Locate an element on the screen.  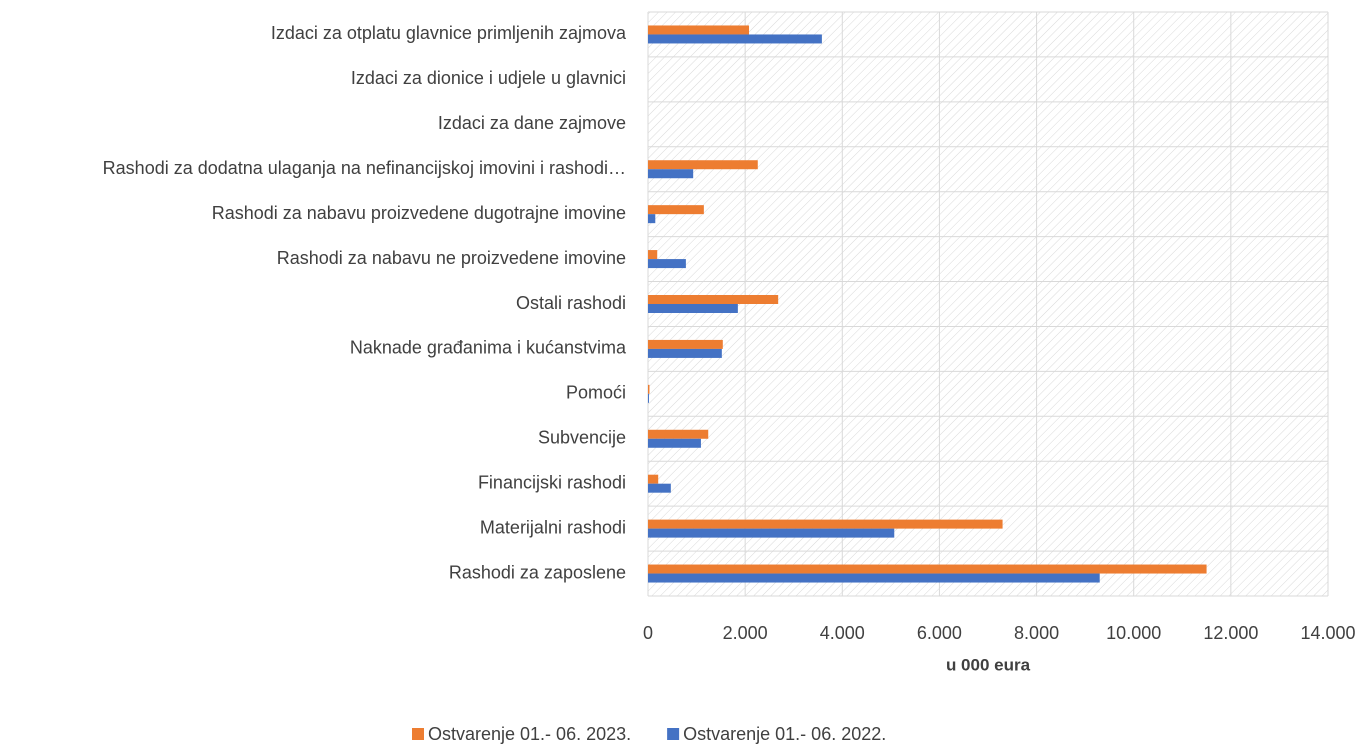
legend-label: Ostvarenje 01.- 06. 2023. is located at coordinates (529, 734).